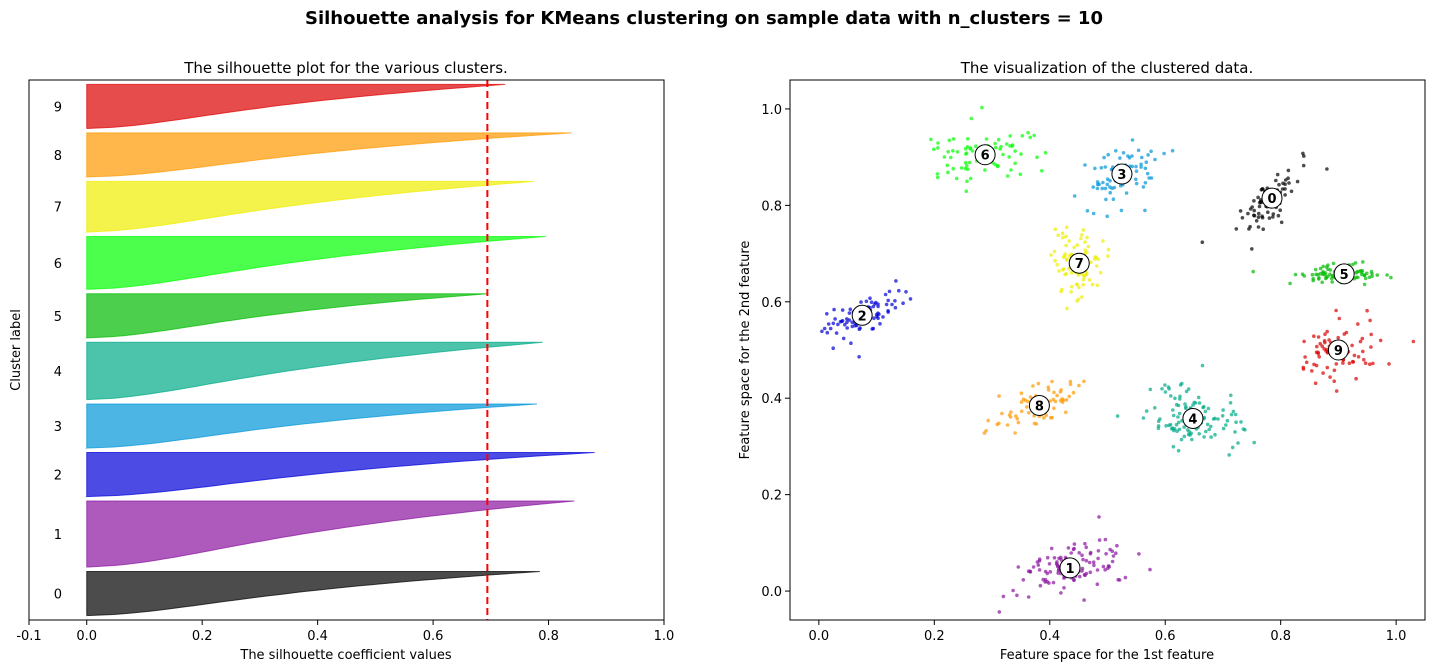 This screenshot has width=1438, height=672. What do you see at coordinates (771, 206) in the screenshot?
I see `scatter-y-tick-label: 0.8` at bounding box center [771, 206].